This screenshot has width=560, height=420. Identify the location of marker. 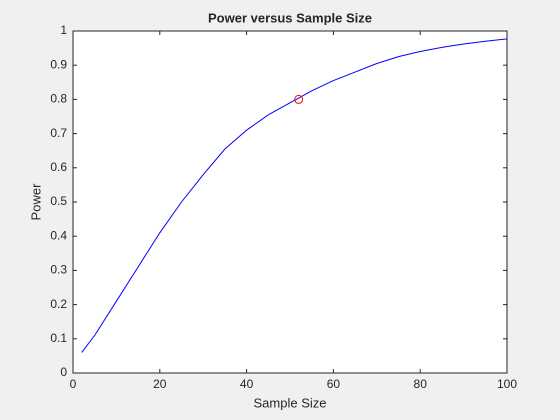
(299, 99).